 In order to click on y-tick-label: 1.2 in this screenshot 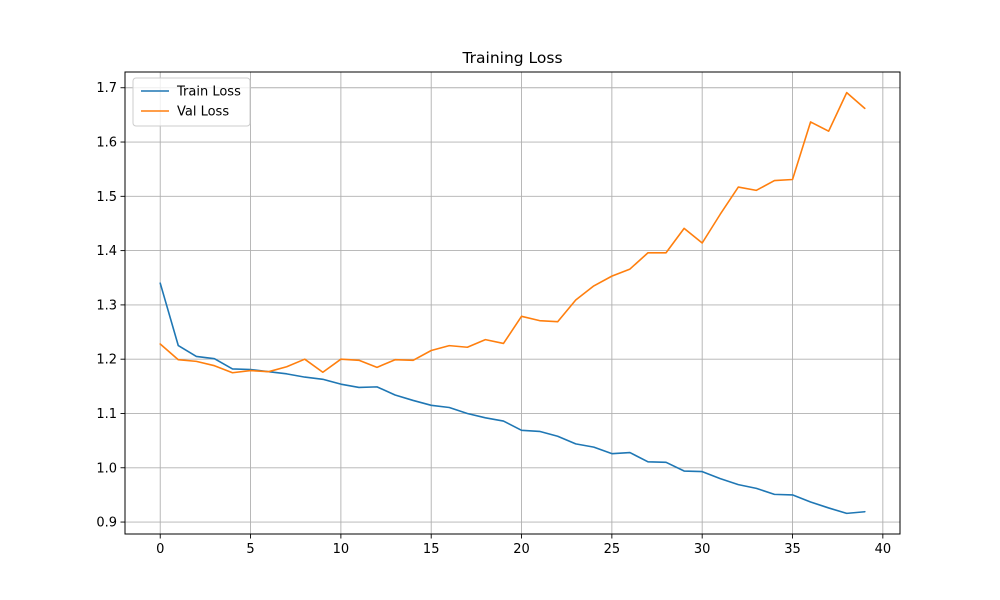, I will do `click(106, 360)`.